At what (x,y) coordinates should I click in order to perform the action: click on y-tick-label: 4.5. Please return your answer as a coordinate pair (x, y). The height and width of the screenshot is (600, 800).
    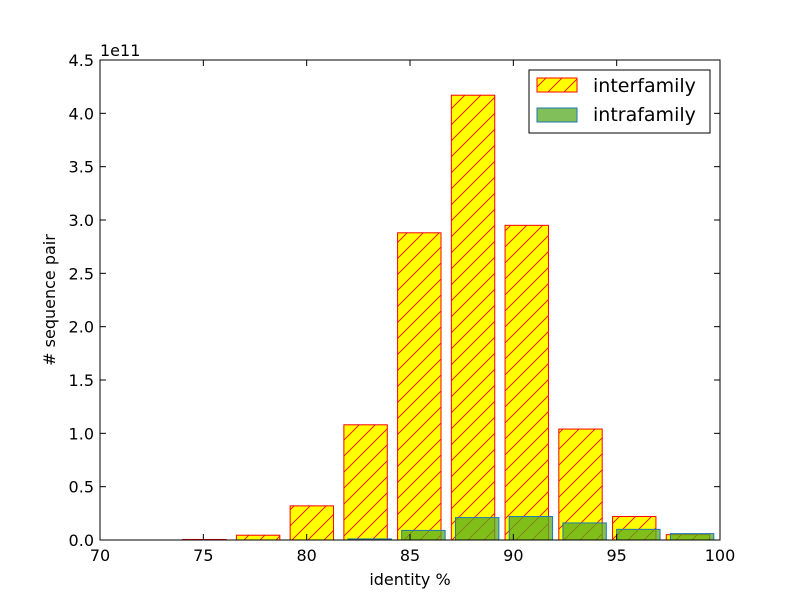
    Looking at the image, I should click on (81, 60).